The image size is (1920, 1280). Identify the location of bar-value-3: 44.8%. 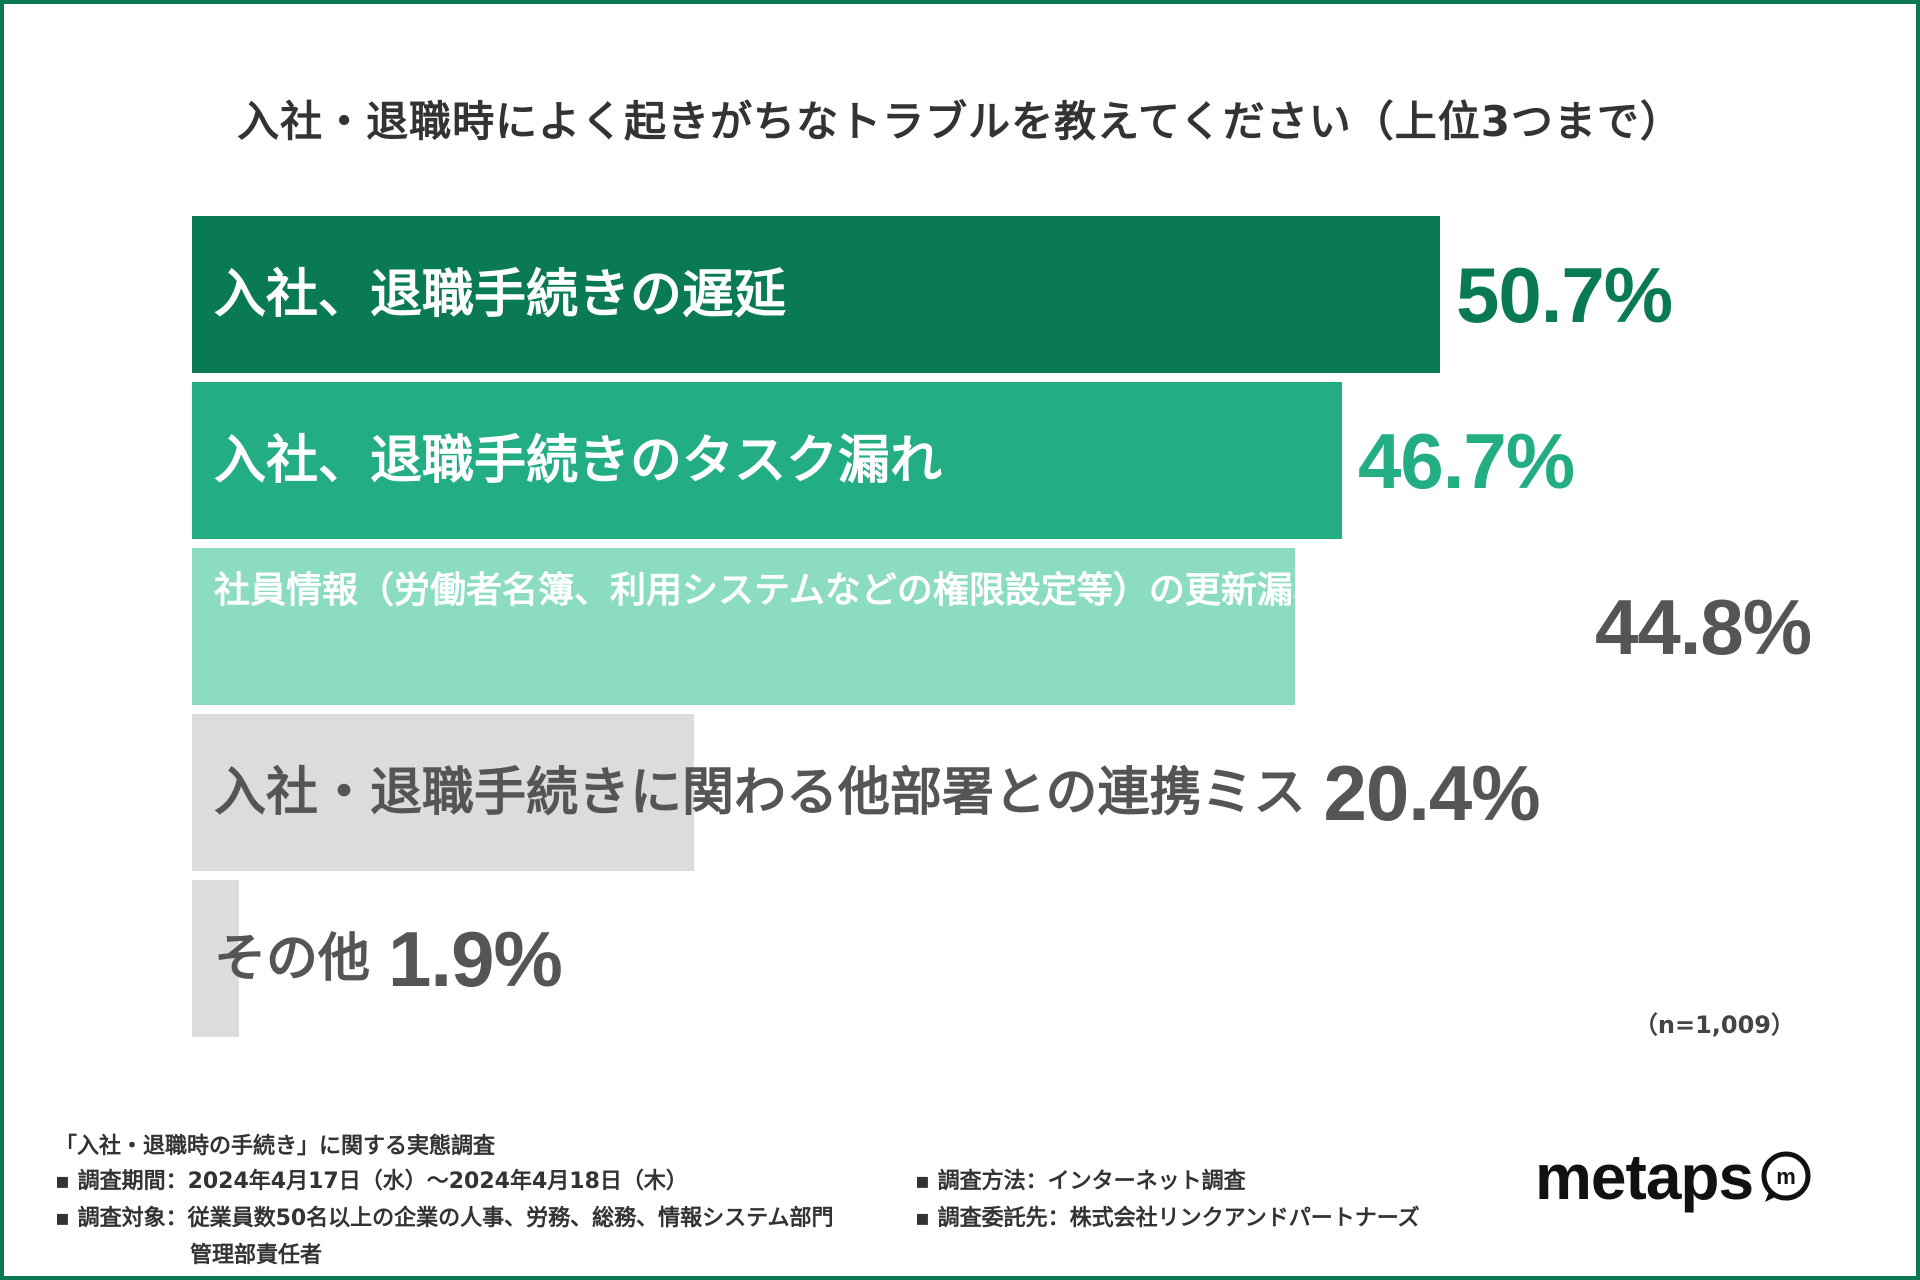
(1703, 626).